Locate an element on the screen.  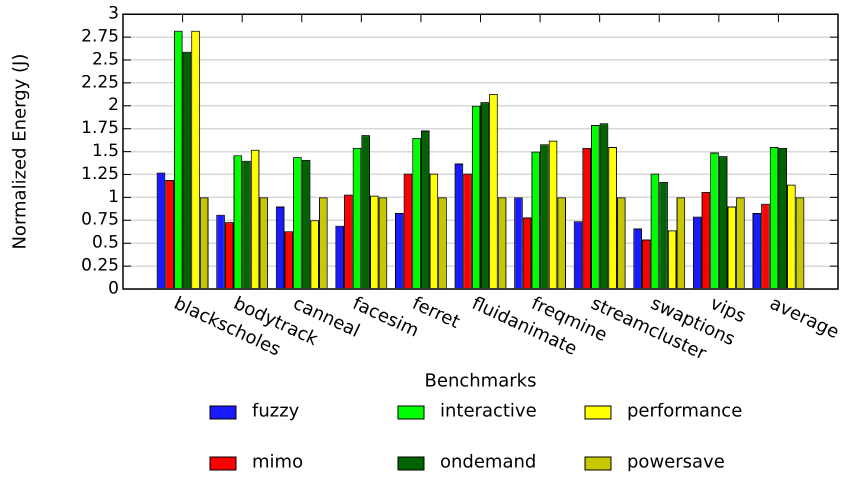
legend-label: fuzzy is located at coordinates (276, 411).